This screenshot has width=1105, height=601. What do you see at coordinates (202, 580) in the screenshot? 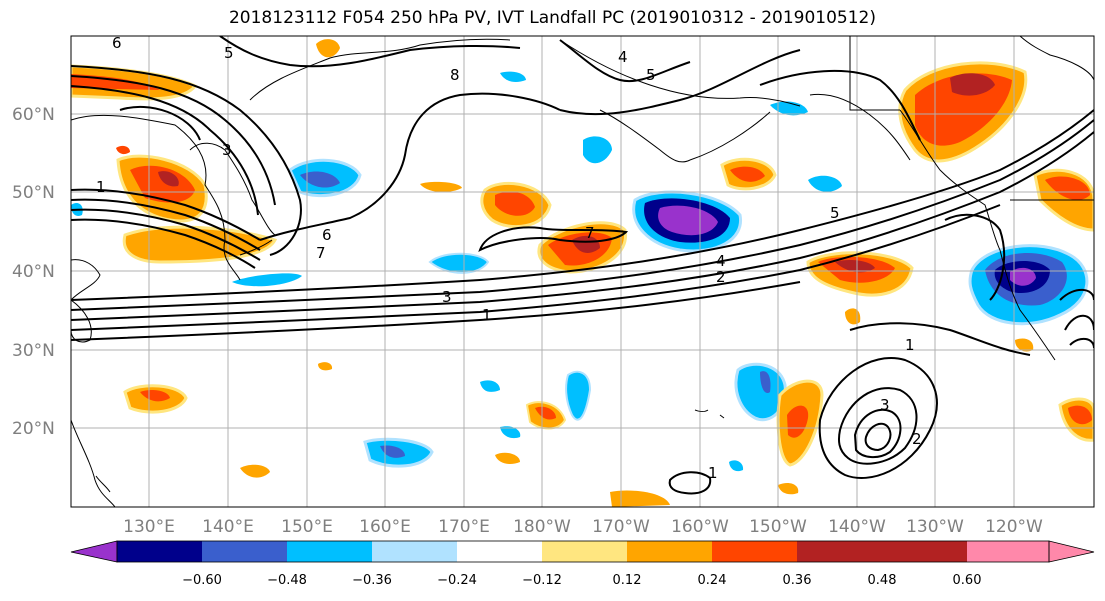
I see `colorbar-tick-label: −0.60` at bounding box center [202, 580].